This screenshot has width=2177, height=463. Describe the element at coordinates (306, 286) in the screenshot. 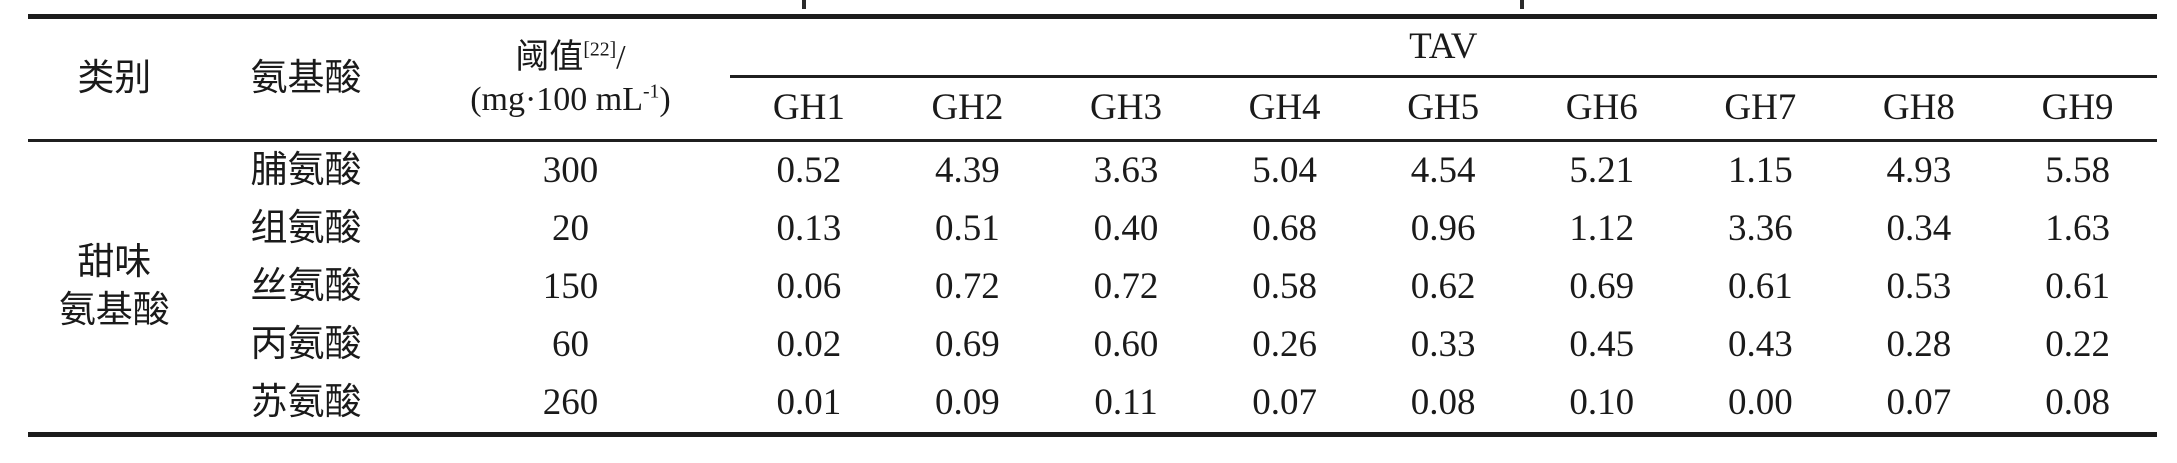

I see `amino-acid-name-cell: 丝氨酸` at that location.